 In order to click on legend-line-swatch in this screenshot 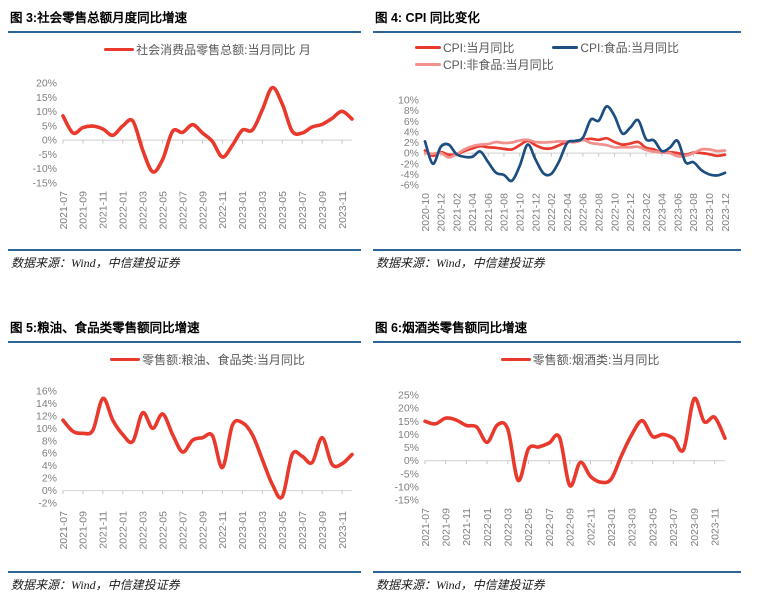, I will do `click(565, 47)`.